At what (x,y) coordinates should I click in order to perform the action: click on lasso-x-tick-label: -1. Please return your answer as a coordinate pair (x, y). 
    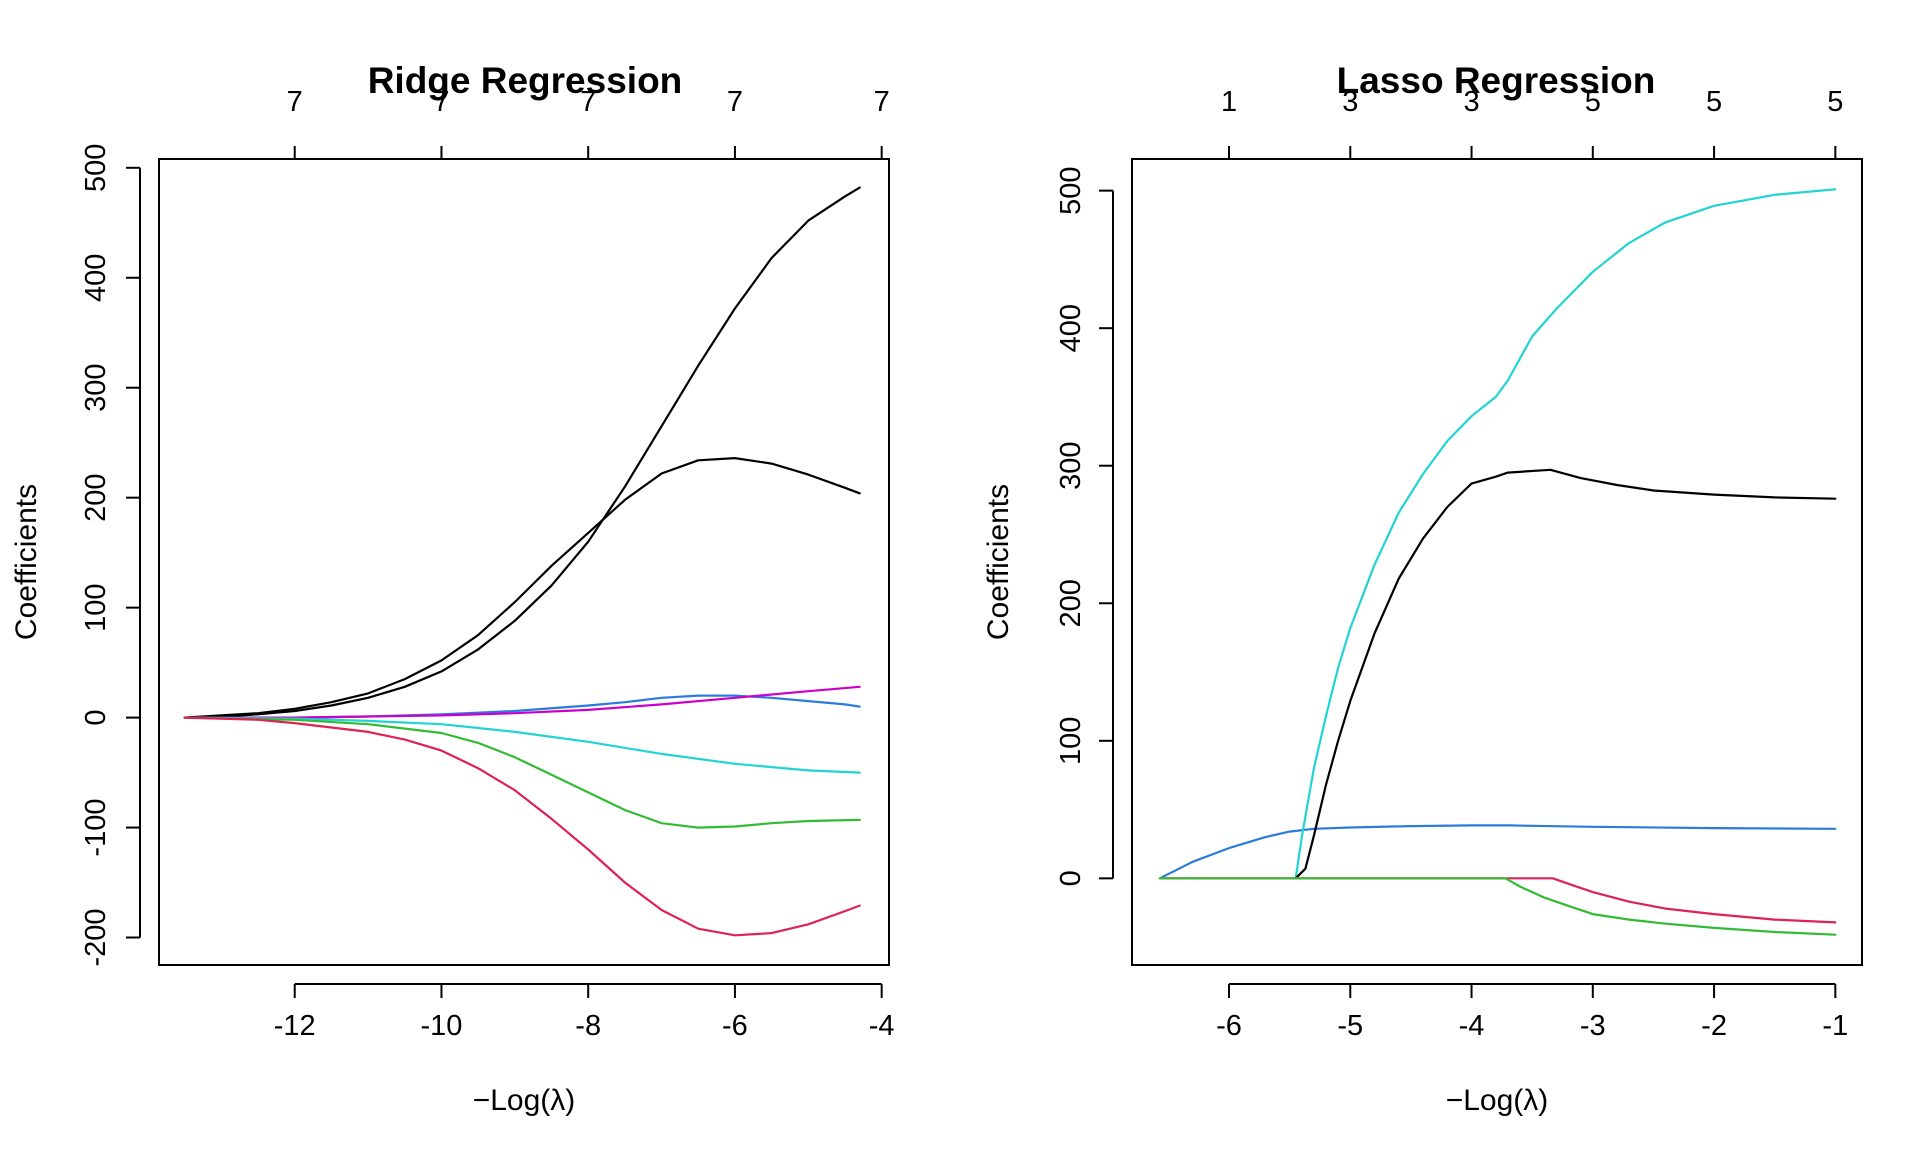
    Looking at the image, I should click on (1835, 1026).